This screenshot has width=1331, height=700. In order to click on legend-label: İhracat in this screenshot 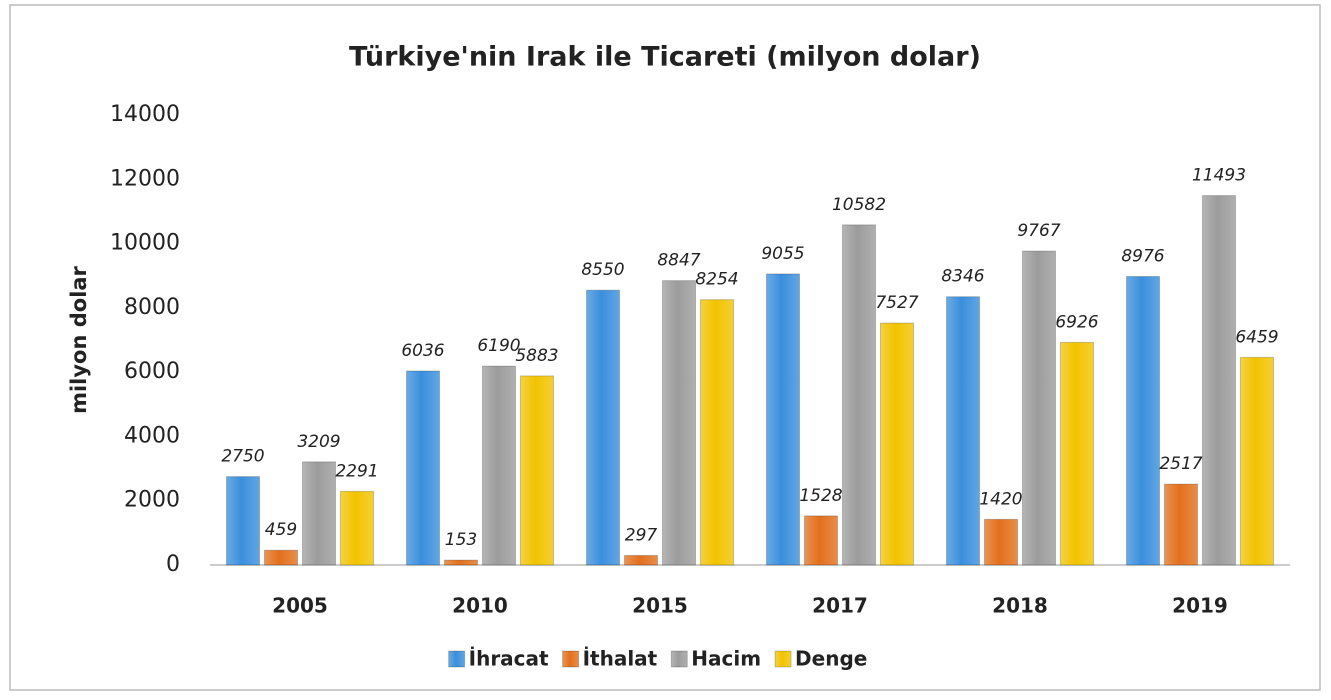, I will do `click(509, 659)`.